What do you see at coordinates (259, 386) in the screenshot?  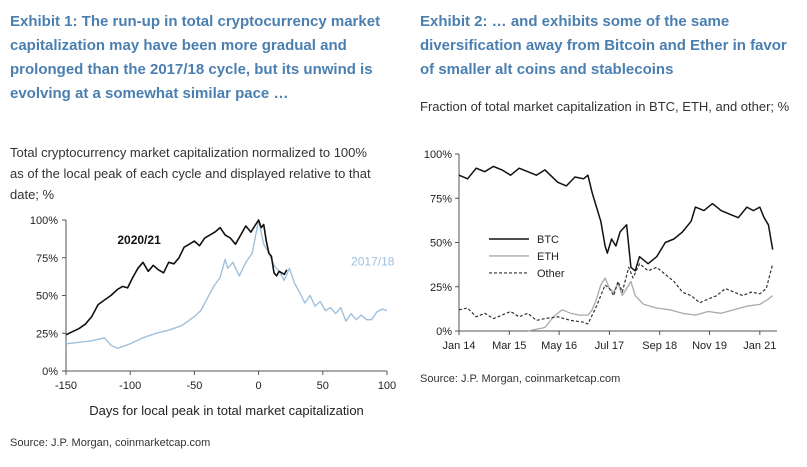 I see `x-tick-label: 0` at bounding box center [259, 386].